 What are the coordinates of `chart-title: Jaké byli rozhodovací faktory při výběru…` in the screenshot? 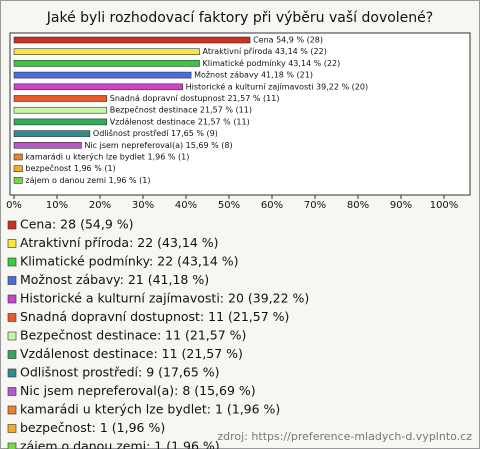 It's located at (239, 18).